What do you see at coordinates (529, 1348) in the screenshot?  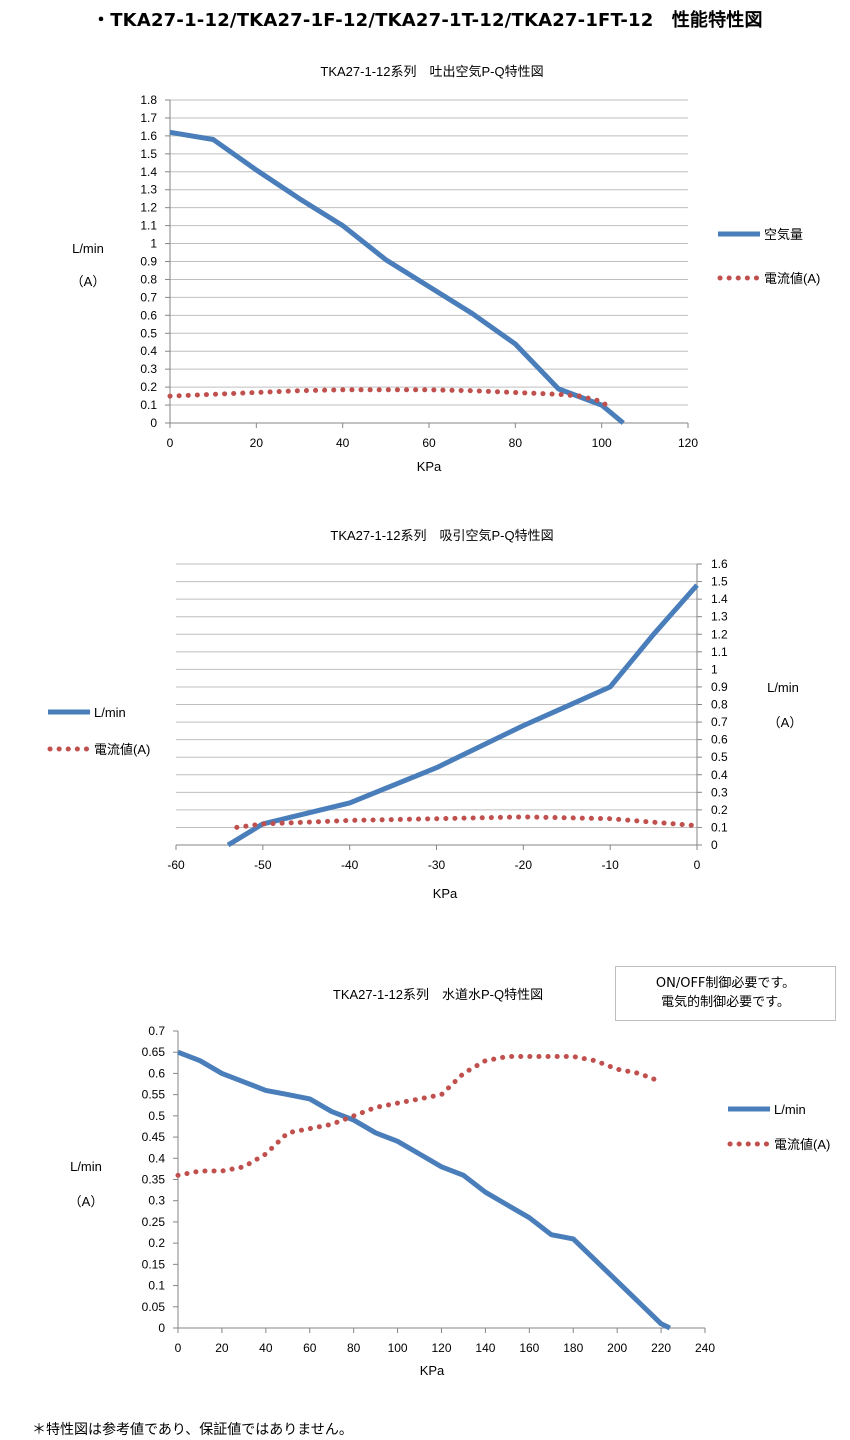 I see `x-tick-label: 160` at bounding box center [529, 1348].